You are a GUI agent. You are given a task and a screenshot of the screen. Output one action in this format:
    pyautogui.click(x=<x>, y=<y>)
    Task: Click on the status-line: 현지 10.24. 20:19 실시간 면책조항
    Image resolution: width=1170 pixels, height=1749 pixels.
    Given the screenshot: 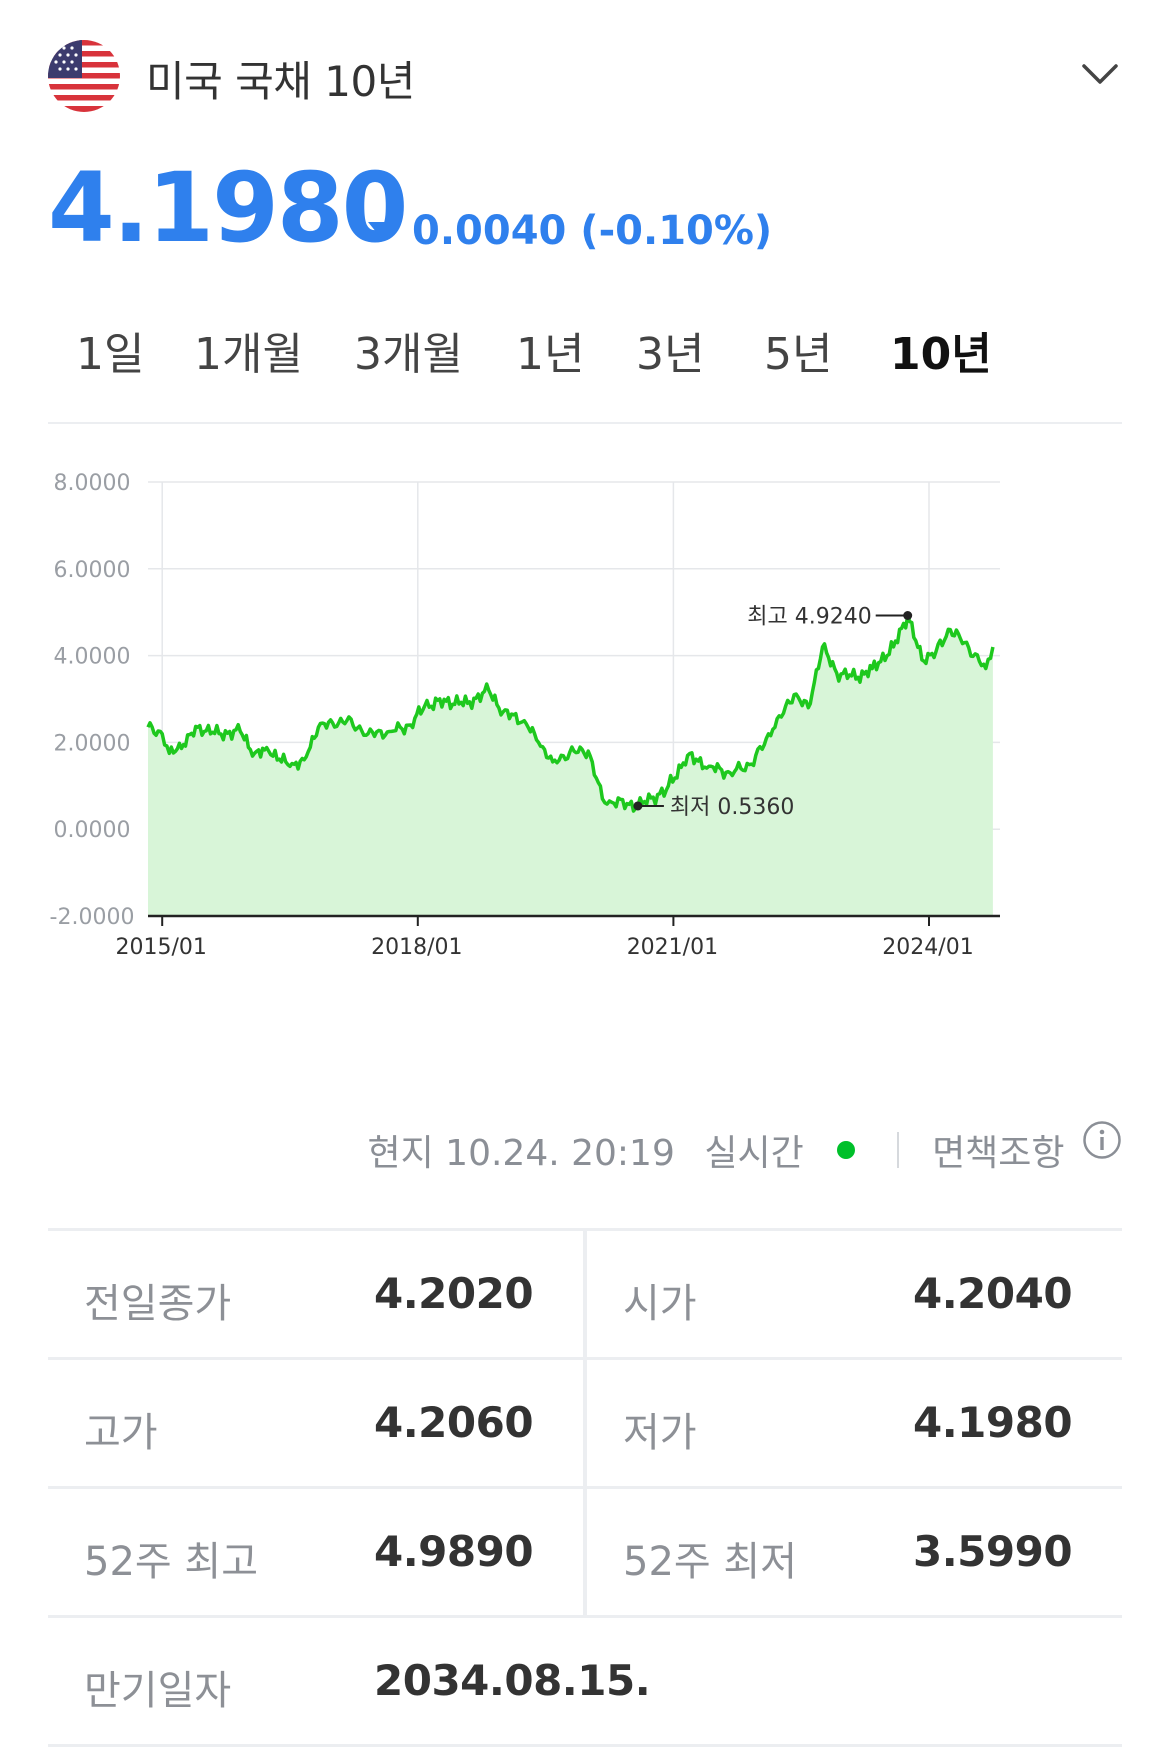 What is the action you would take?
    pyautogui.click(x=744, y=1148)
    